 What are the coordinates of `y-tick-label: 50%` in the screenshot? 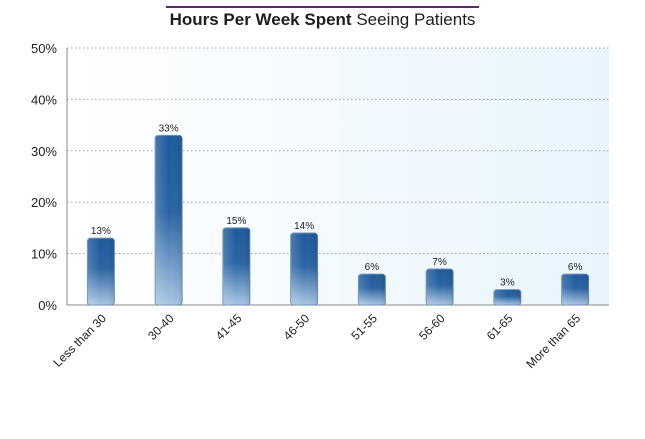 It's located at (44, 48).